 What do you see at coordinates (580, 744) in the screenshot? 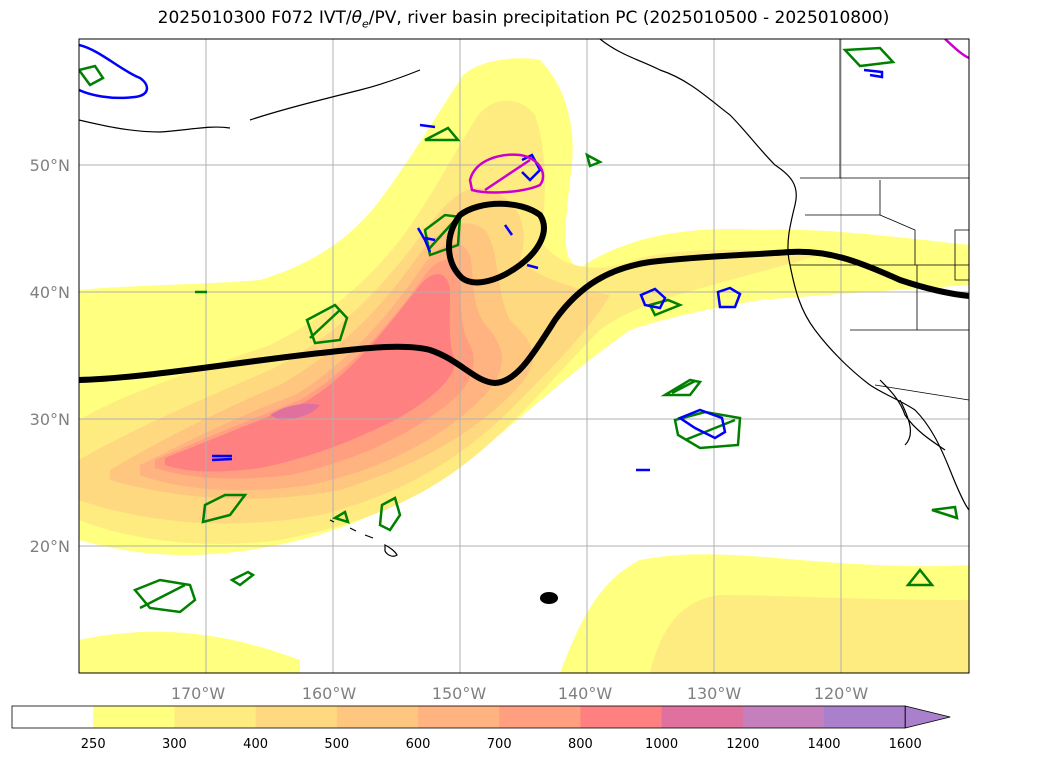
I see `colorbar-tick-label: 800` at bounding box center [580, 744].